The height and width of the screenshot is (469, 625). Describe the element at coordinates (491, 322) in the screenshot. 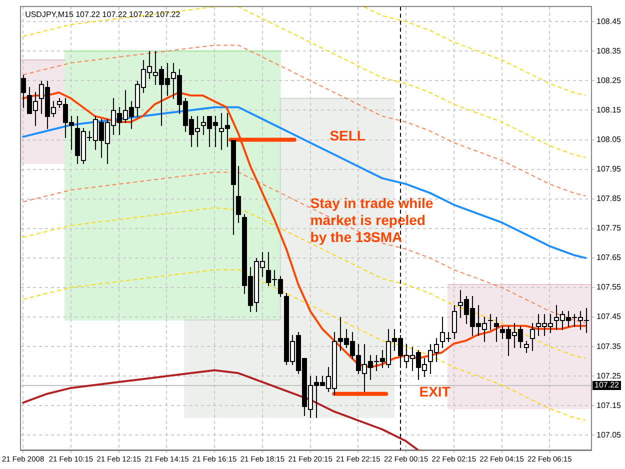

I see `candlestick` at that location.